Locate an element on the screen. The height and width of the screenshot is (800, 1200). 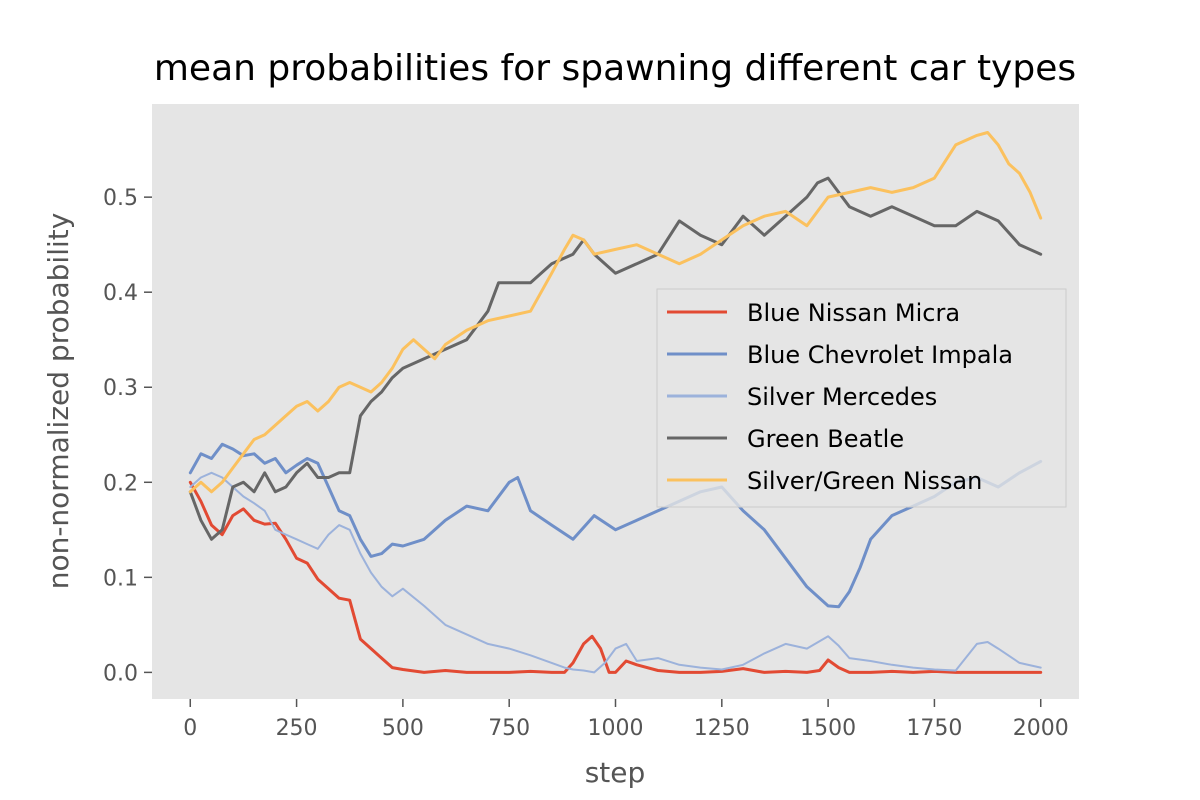
legend-label: Blue Nissan Micra is located at coordinates (853, 313).